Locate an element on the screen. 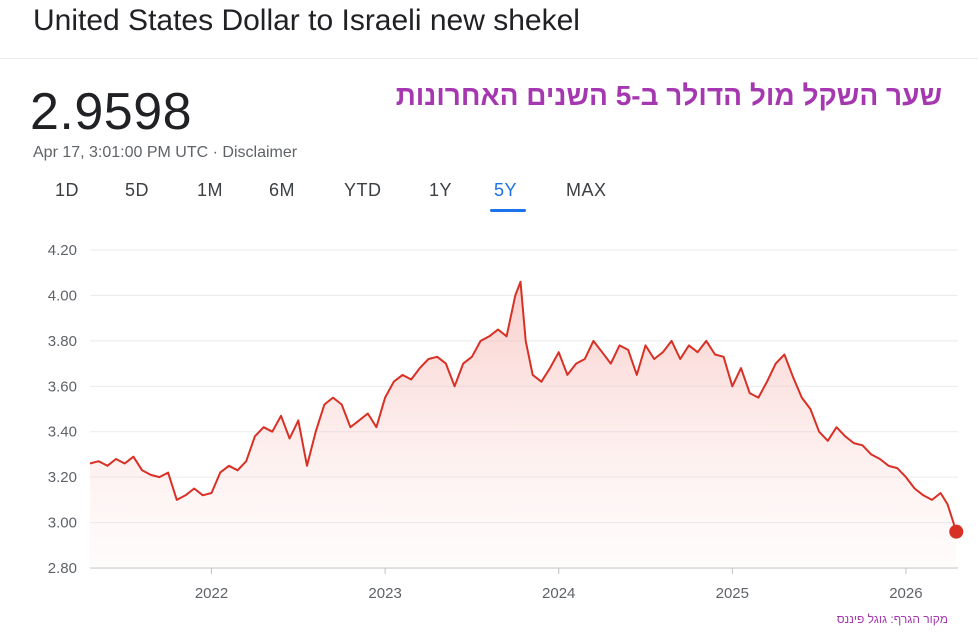  active-tab-underline is located at coordinates (508, 210).